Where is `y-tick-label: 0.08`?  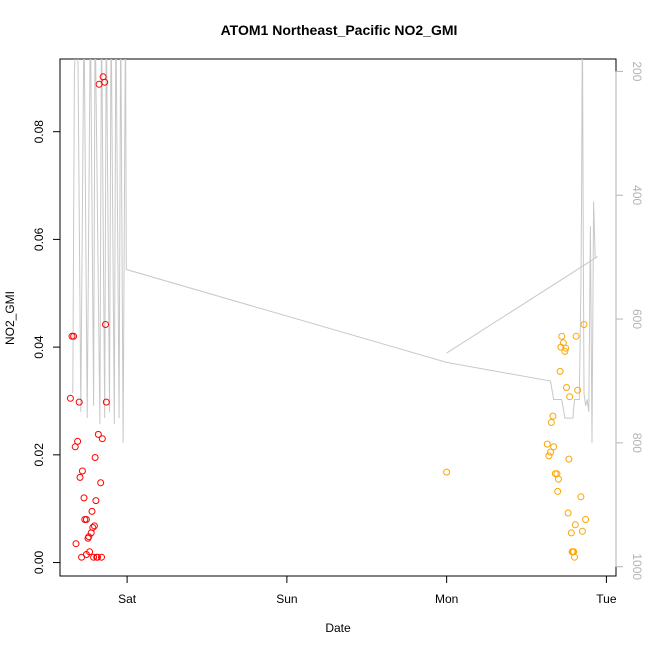 y-tick-label: 0.08 is located at coordinates (39, 132).